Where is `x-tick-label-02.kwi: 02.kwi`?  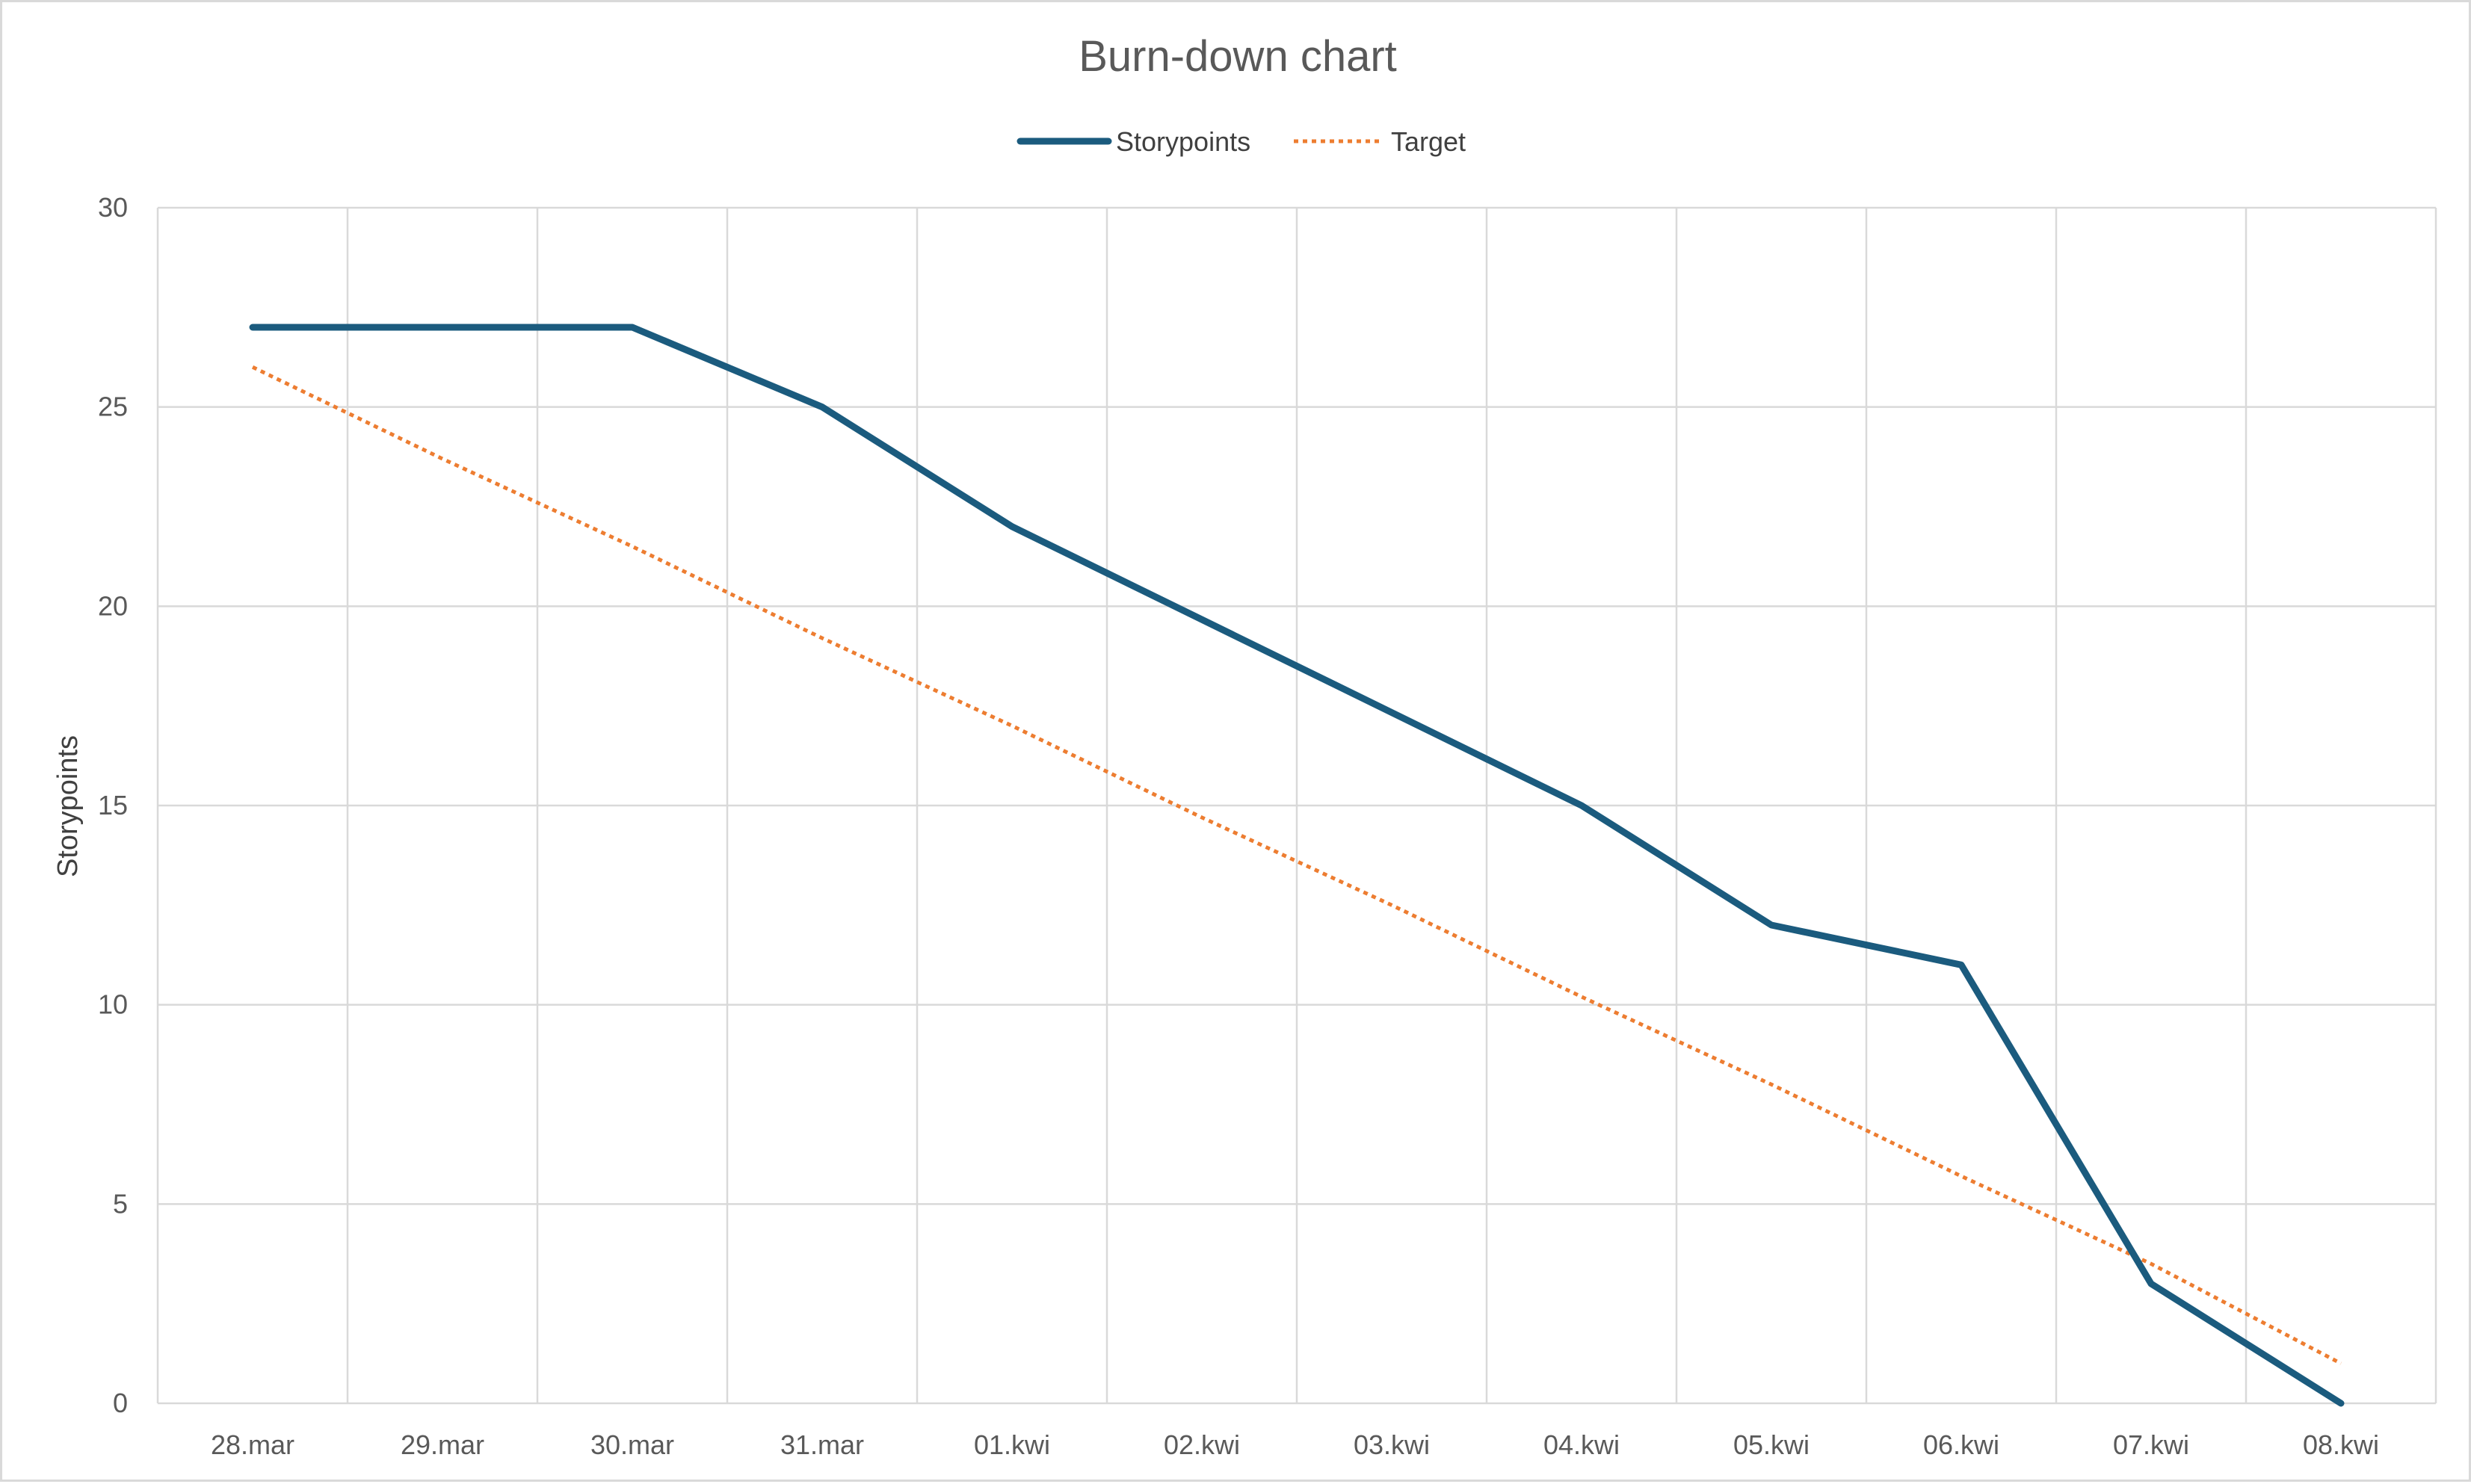
x-tick-label-02.kwi: 02.kwi is located at coordinates (1202, 1445).